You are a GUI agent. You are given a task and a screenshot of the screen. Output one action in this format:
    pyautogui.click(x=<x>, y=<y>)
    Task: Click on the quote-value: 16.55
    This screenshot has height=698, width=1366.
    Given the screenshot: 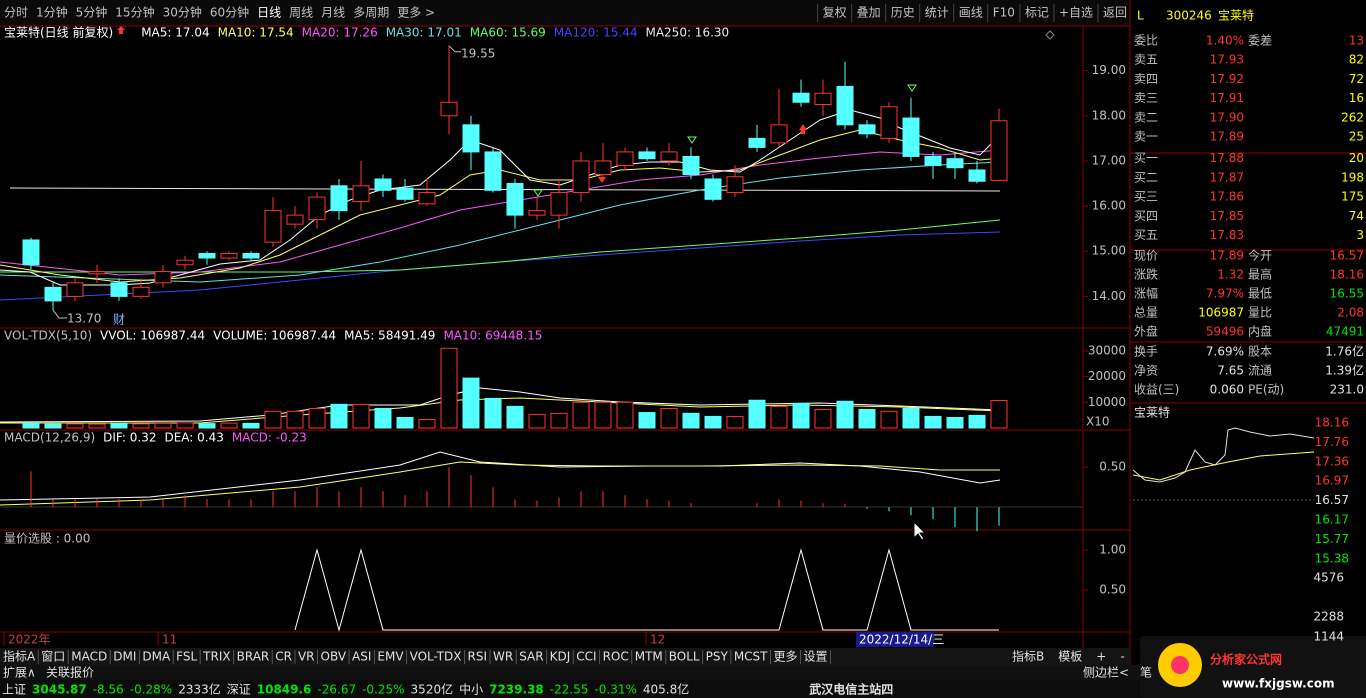 What is the action you would take?
    pyautogui.click(x=1347, y=294)
    